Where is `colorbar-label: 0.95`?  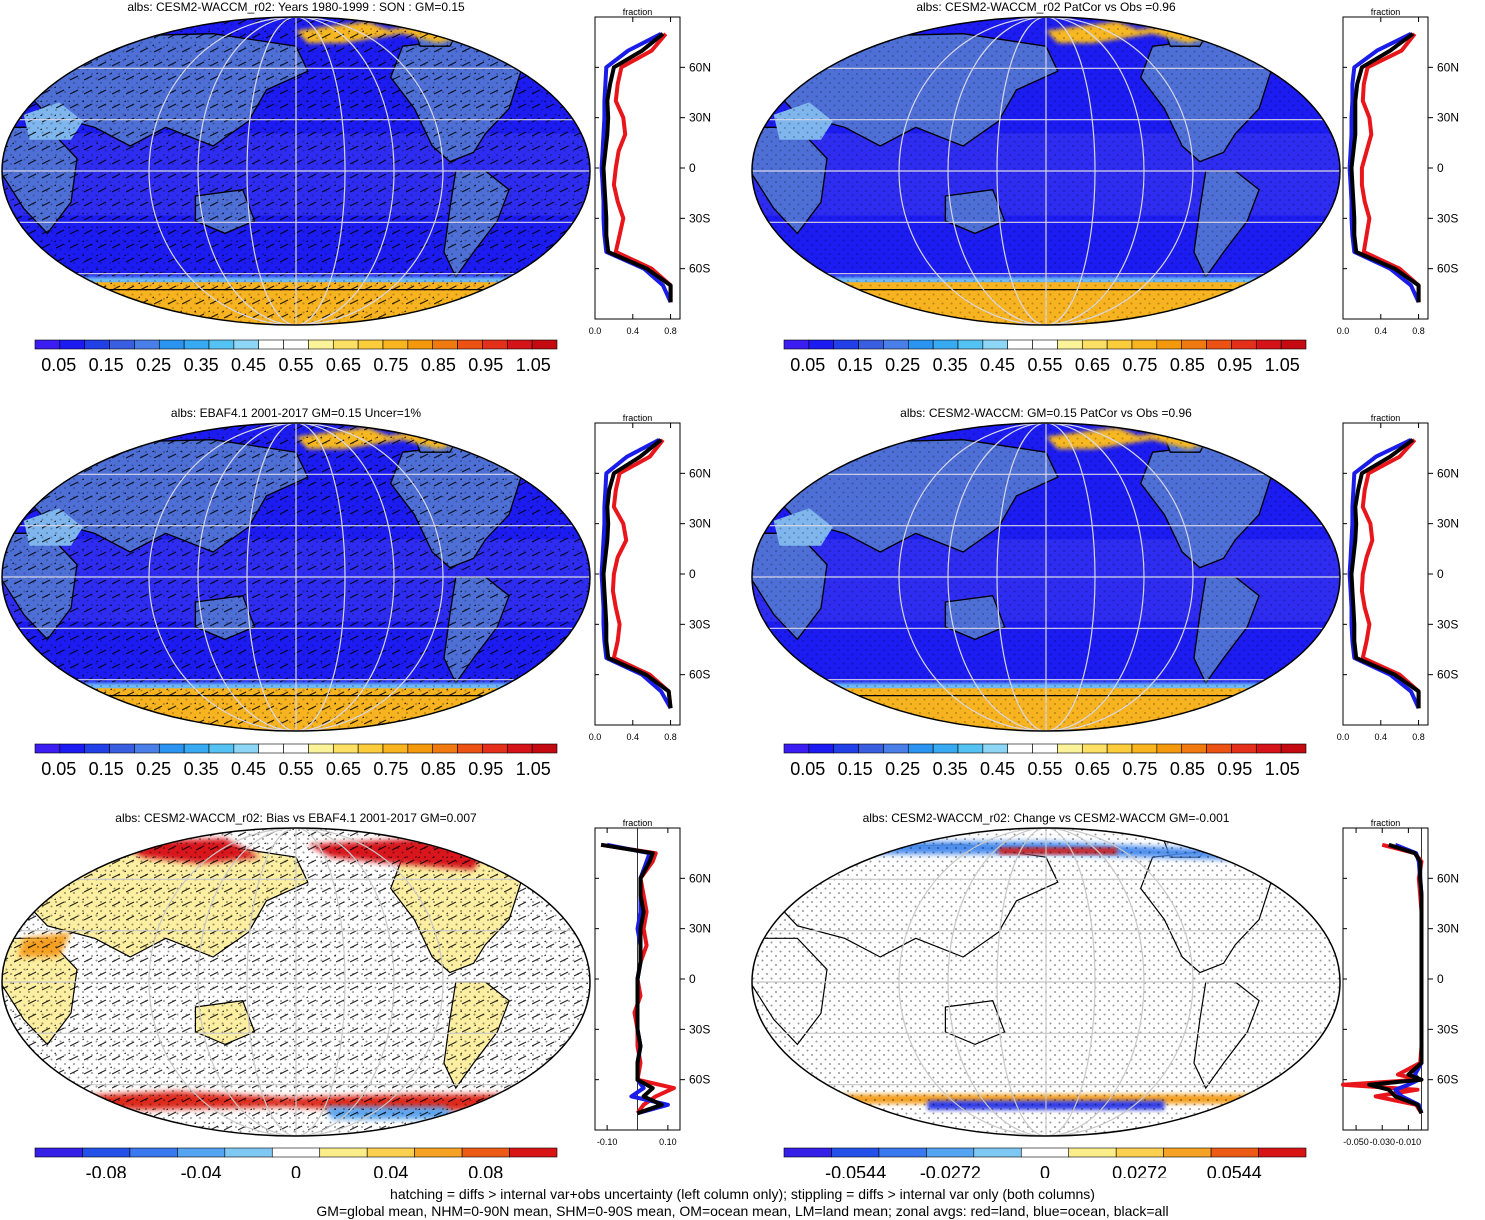
colorbar-label: 0.95 is located at coordinates (485, 769).